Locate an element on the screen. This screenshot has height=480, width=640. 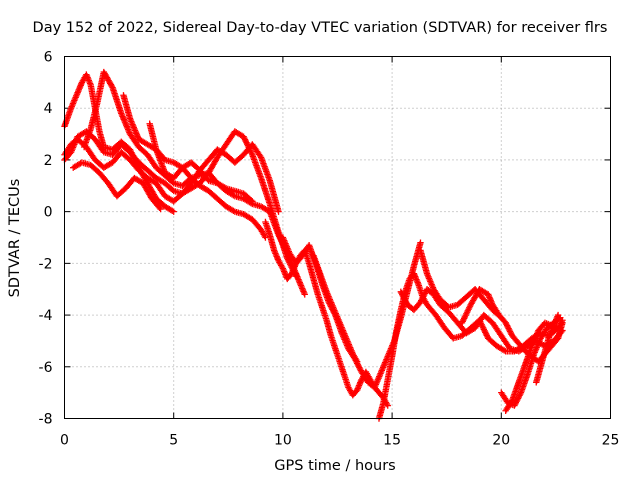
x-tick-label: 20 is located at coordinates (501, 441).